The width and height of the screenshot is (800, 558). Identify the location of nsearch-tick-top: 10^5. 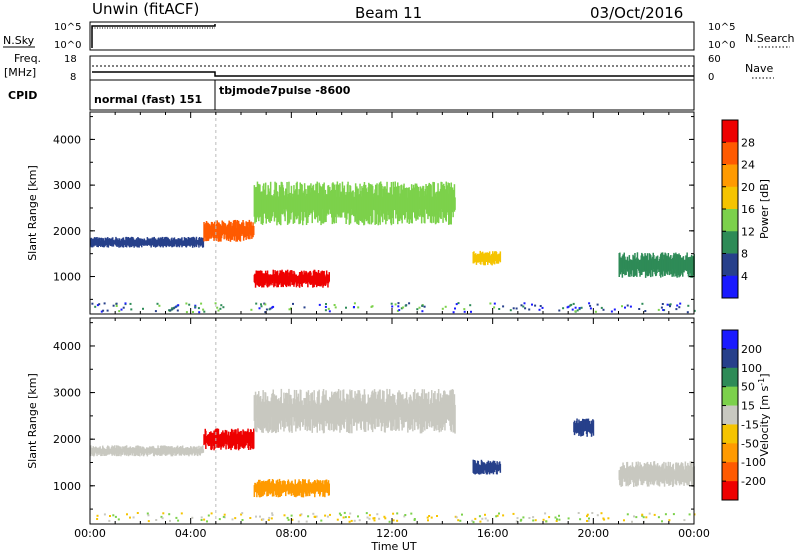
(721, 27).